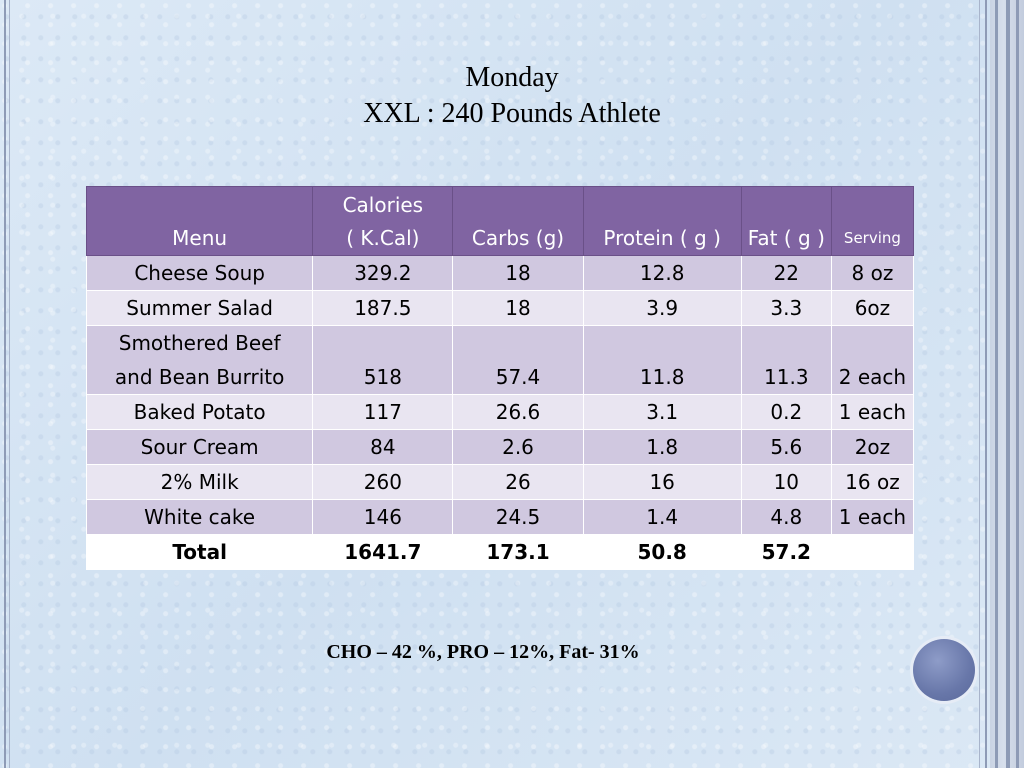 The image size is (1024, 768). I want to click on header-calories: Calories ( K.Cal), so click(383, 221).